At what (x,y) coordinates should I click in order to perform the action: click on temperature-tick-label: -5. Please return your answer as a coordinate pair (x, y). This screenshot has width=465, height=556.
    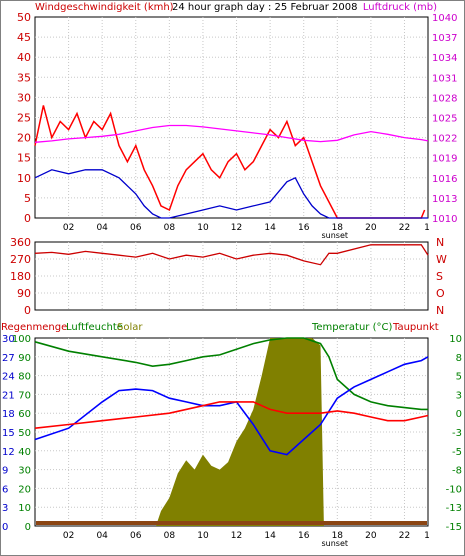
    Looking at the image, I should click on (457, 452).